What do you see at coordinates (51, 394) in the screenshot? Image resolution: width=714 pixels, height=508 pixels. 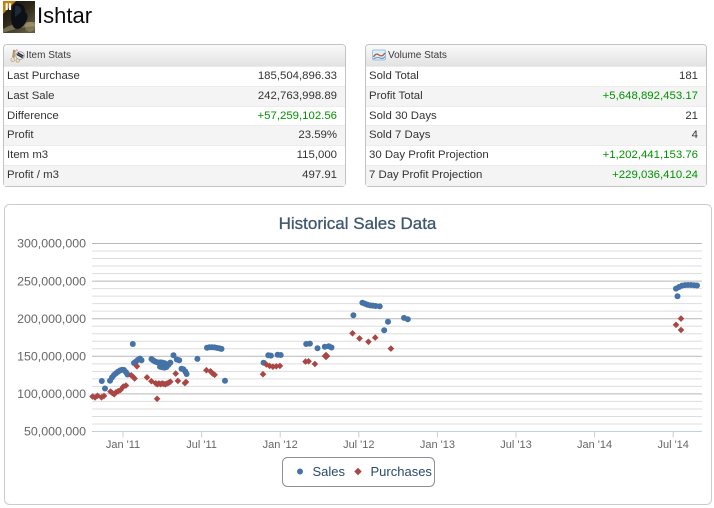 I see `svg-text: 100,000,000` at bounding box center [51, 394].